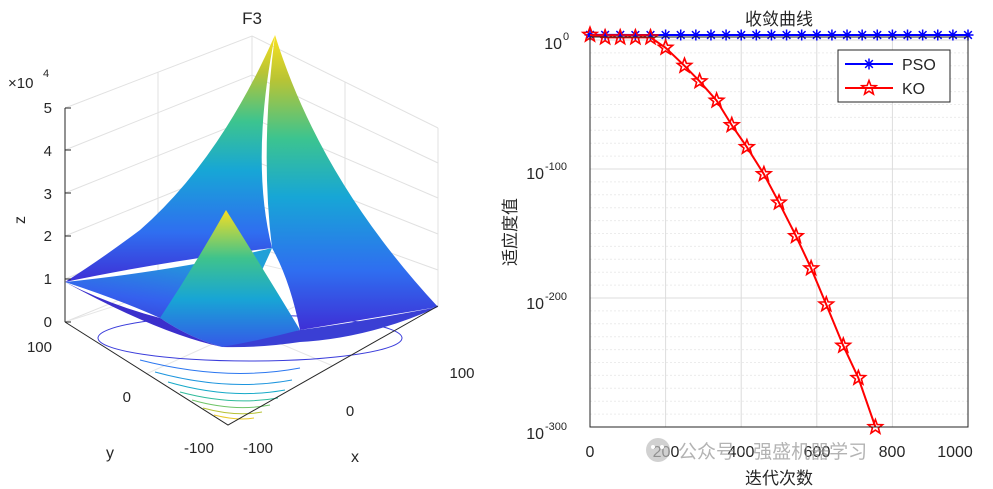 The height and width of the screenshot is (489, 993). I want to click on x-tick-label: 600, so click(817, 452).